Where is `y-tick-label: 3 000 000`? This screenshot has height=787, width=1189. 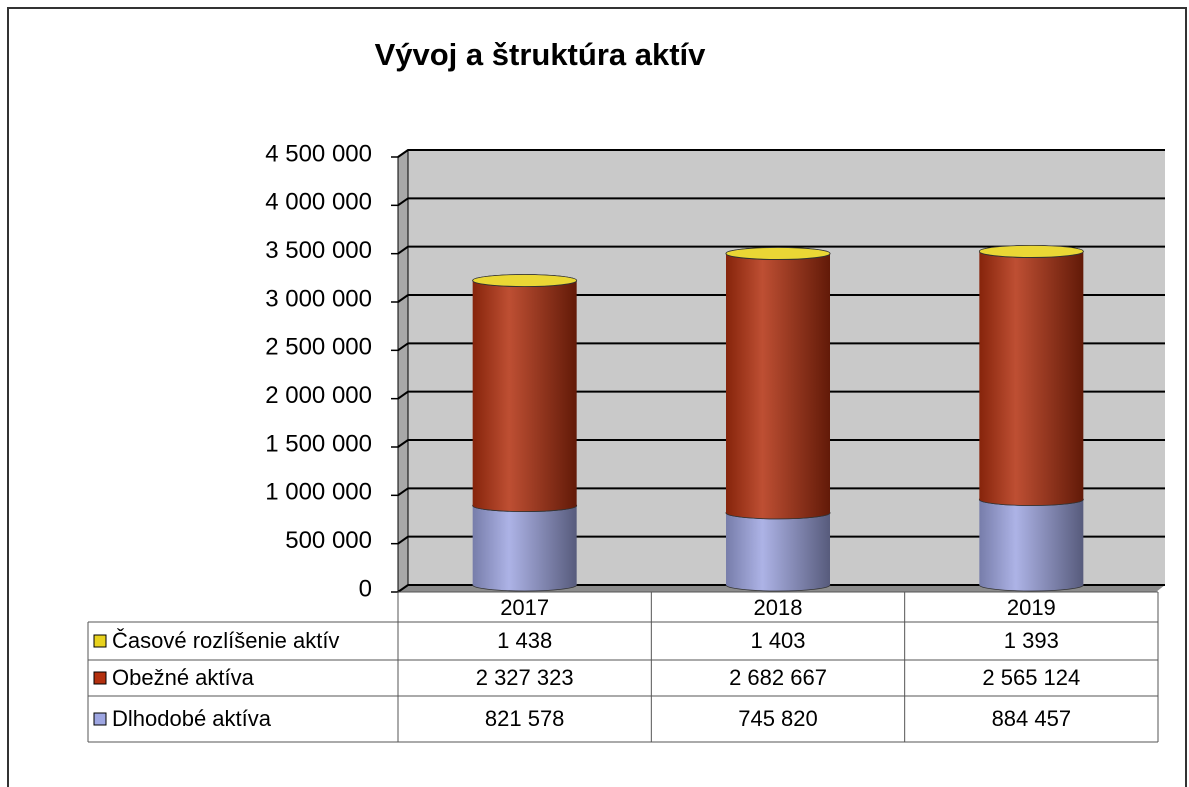 y-tick-label: 3 000 000 is located at coordinates (318, 298).